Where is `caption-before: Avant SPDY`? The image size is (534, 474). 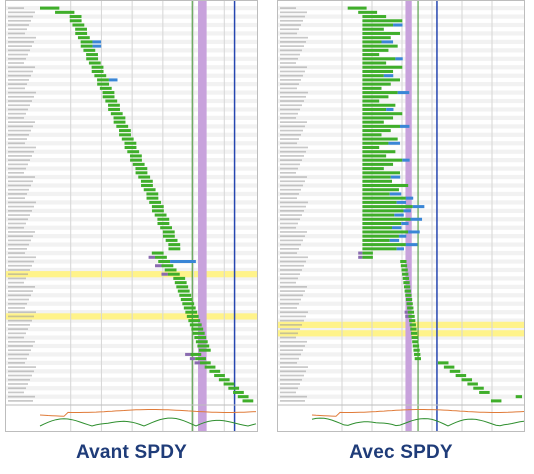
caption-before: Avant SPDY is located at coordinates (131, 452).